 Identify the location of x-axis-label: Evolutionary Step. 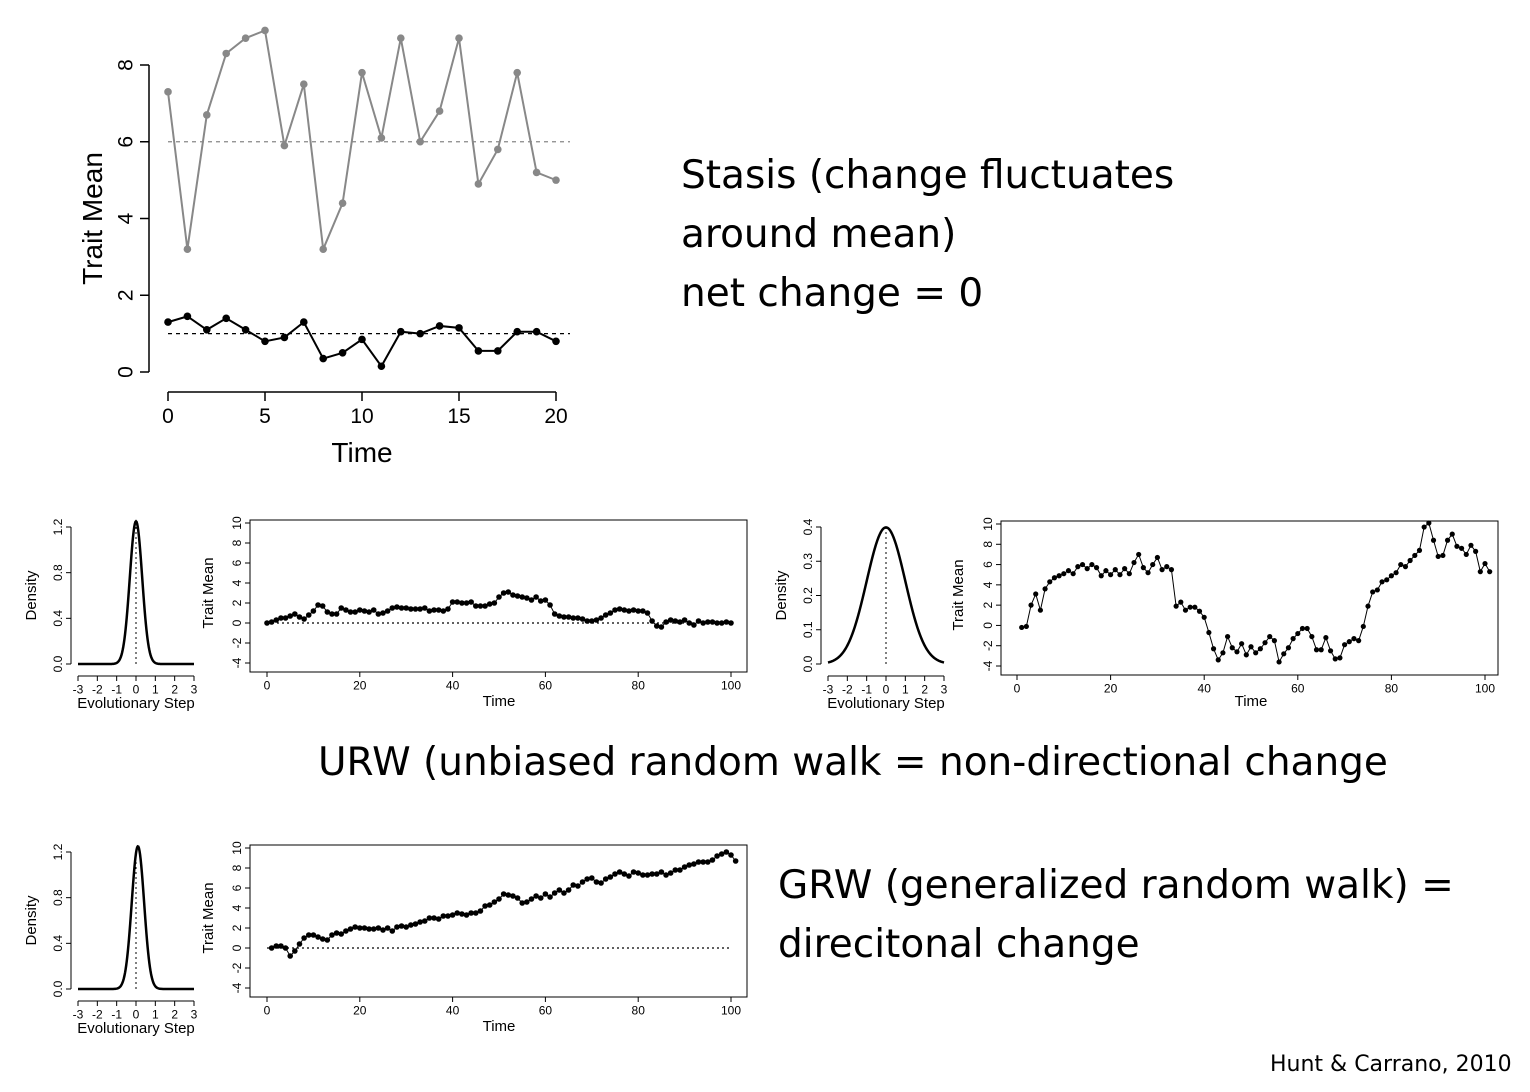
(136, 1028).